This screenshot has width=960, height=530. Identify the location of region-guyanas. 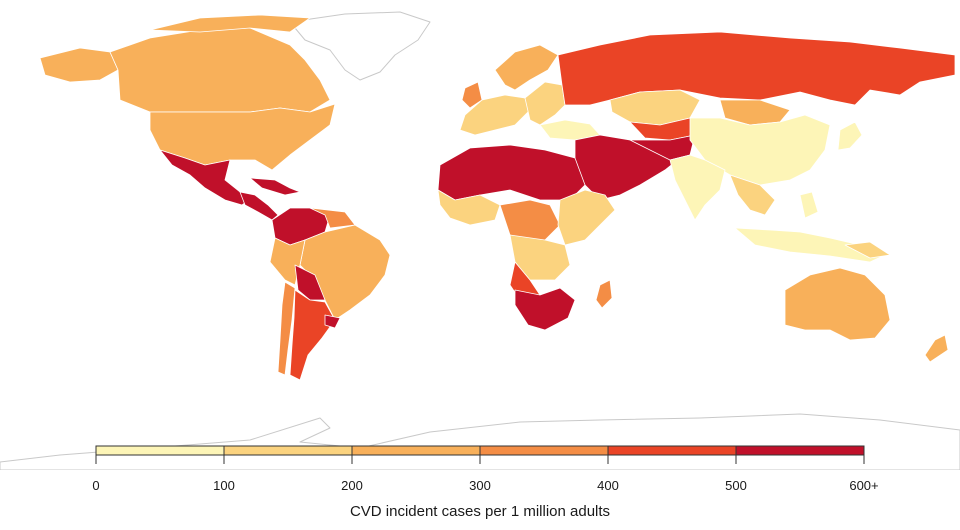
(332, 218).